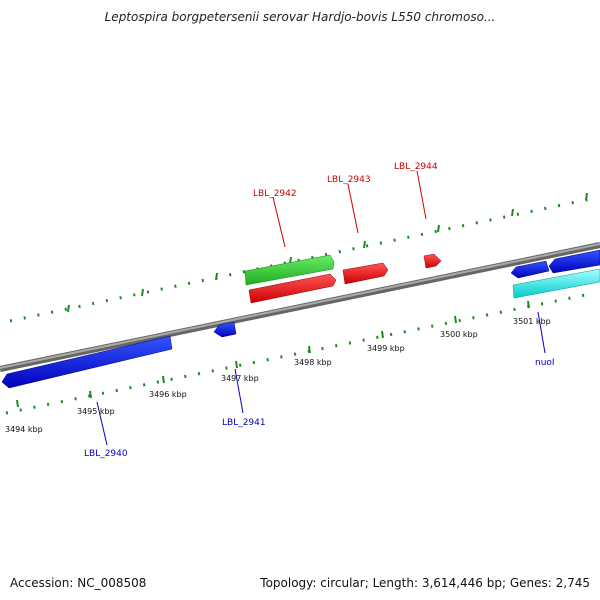 The image size is (600, 600). What do you see at coordinates (244, 423) in the screenshot?
I see `gene-label-lbl-2941: LBL_2941` at bounding box center [244, 423].